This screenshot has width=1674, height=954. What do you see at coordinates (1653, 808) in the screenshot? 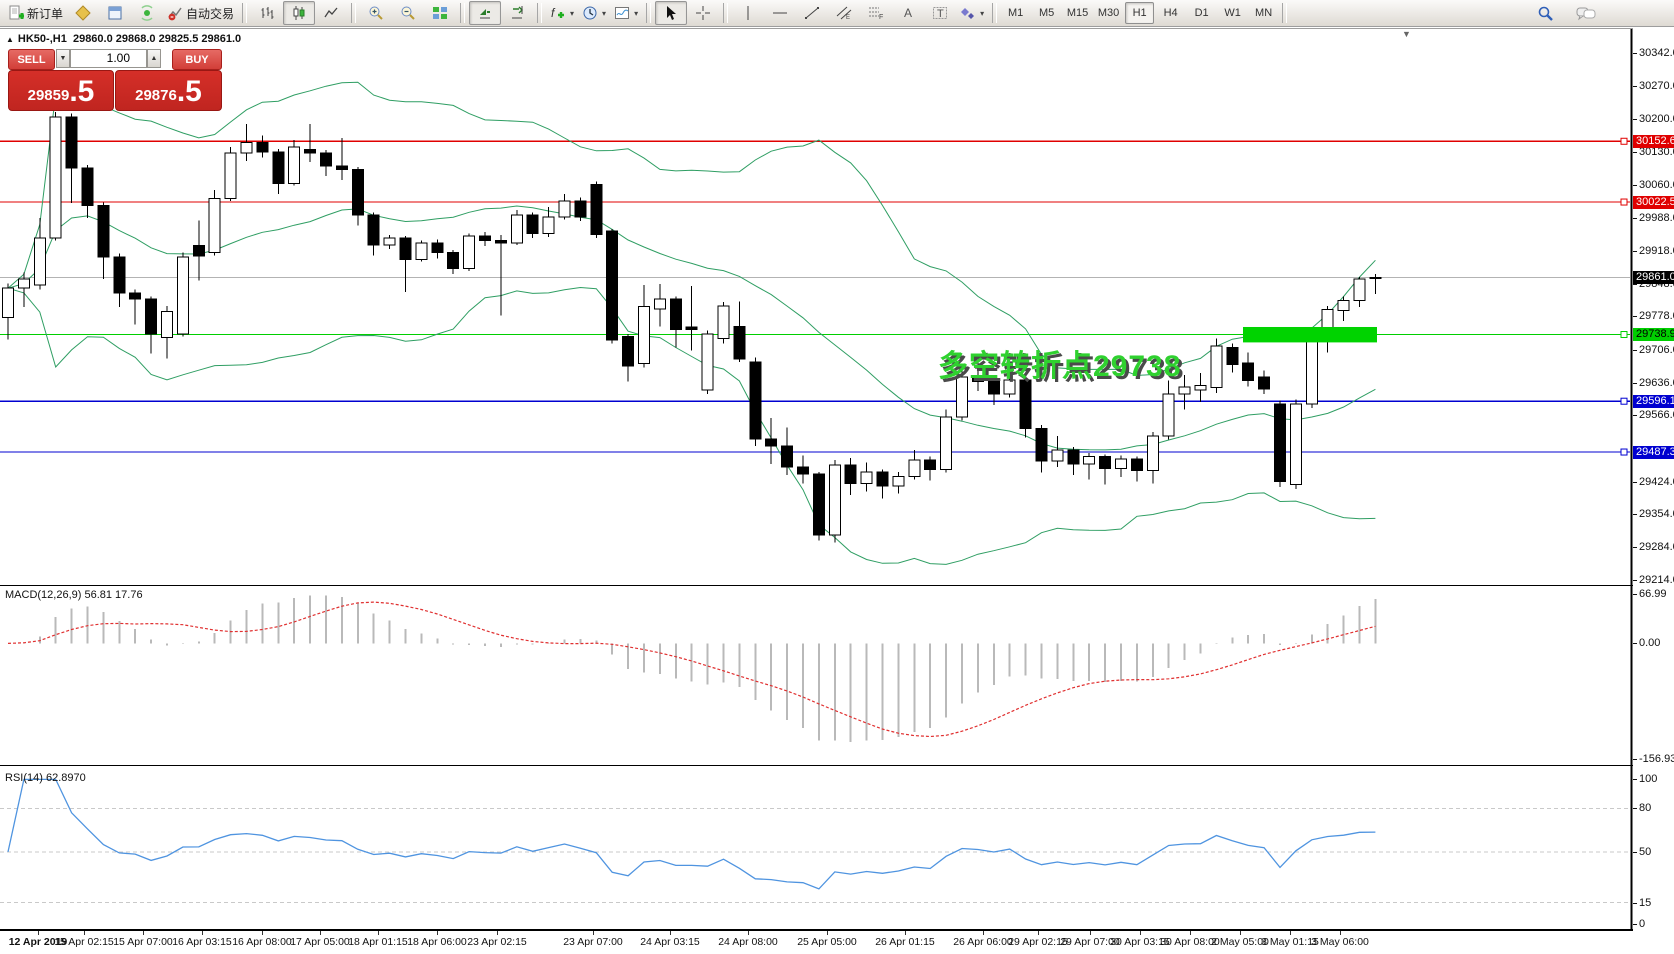
I see `rsi-axis-label: 80` at bounding box center [1653, 808].